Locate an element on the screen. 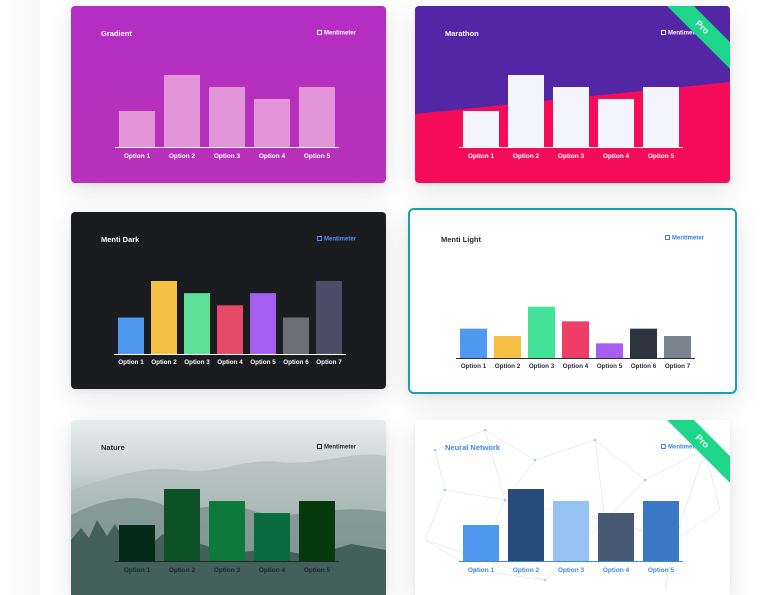 This screenshot has height=595, width=767. page-left-margin is located at coordinates (20, 297).